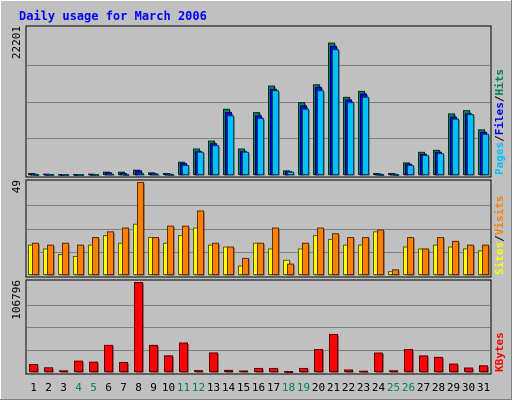 The height and width of the screenshot is (400, 512). What do you see at coordinates (499, 118) in the screenshot?
I see `legend-label: Files` at bounding box center [499, 118].